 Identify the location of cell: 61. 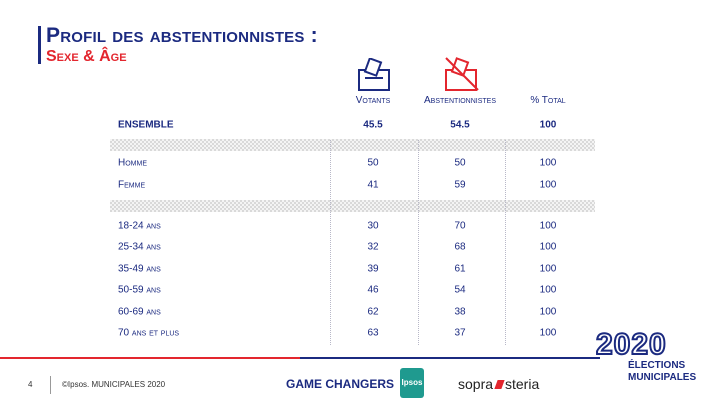
(460, 269).